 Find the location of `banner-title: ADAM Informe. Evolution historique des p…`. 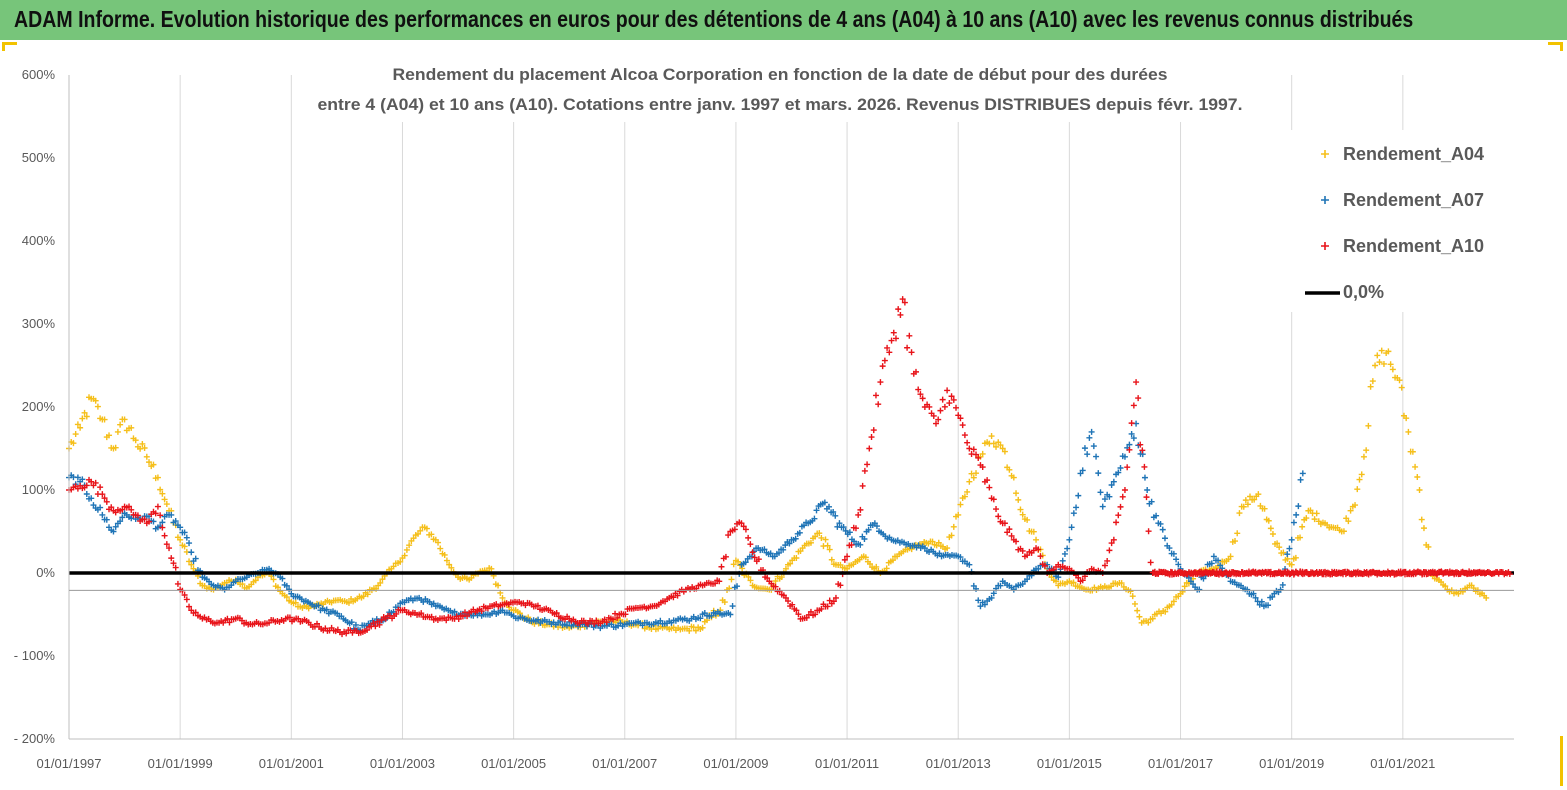

banner-title: ADAM Informe. Evolution historique des p… is located at coordinates (714, 19).